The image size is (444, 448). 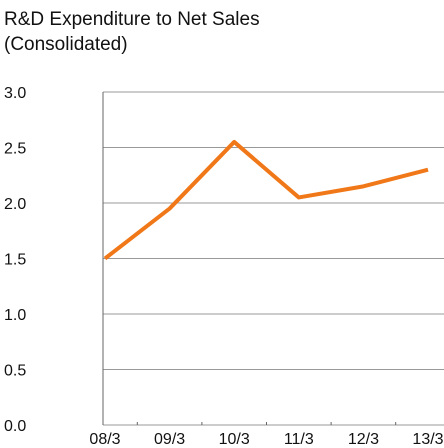 What do you see at coordinates (66, 44) in the screenshot?
I see `chart-subtitle: (Consolidated)` at bounding box center [66, 44].